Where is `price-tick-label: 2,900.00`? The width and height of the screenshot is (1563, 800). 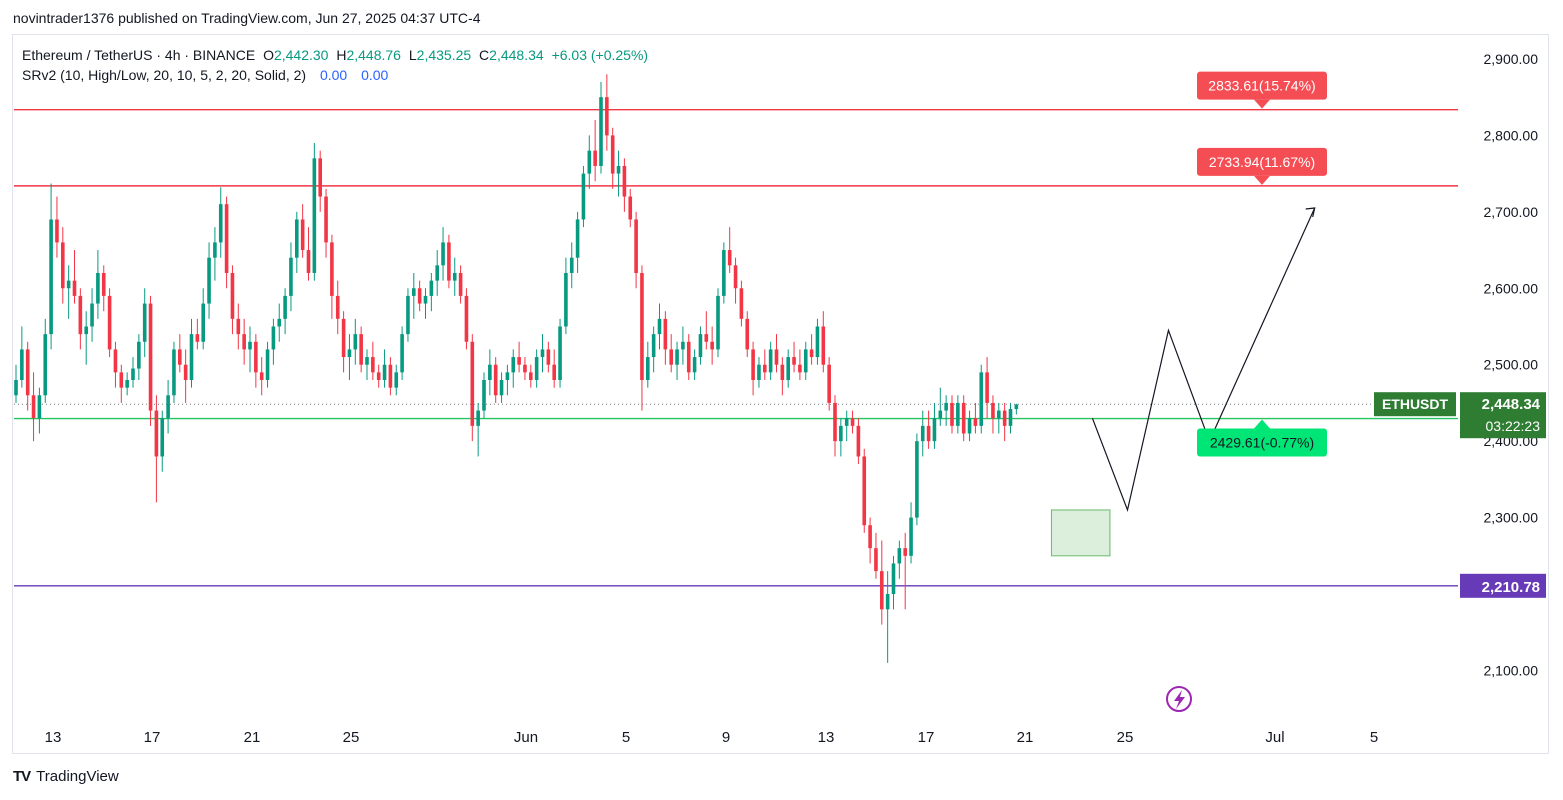 price-tick-label: 2,900.00 is located at coordinates (1511, 59).